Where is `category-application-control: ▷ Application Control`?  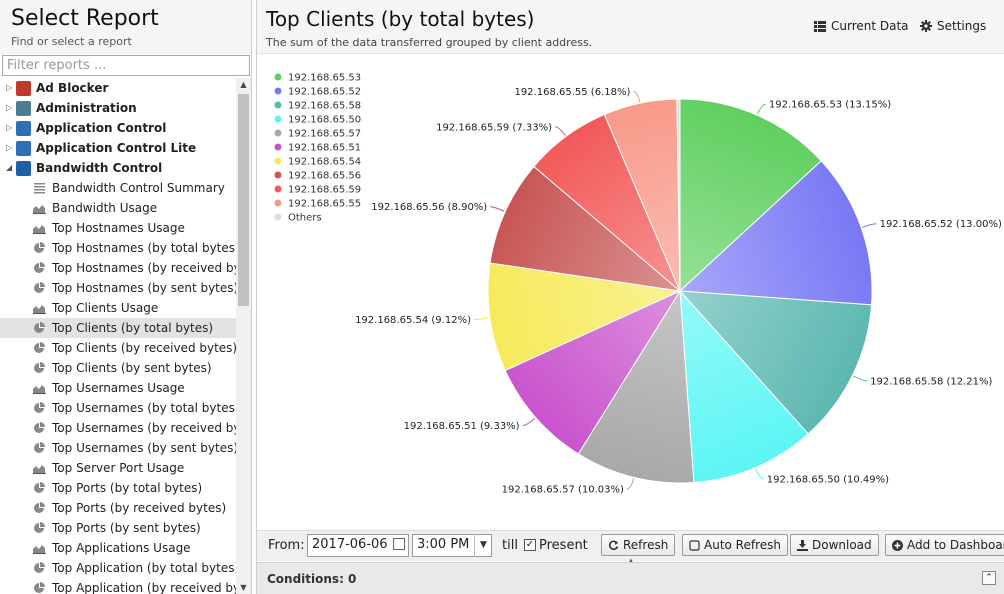 category-application-control: ▷ Application Control is located at coordinates (118, 128).